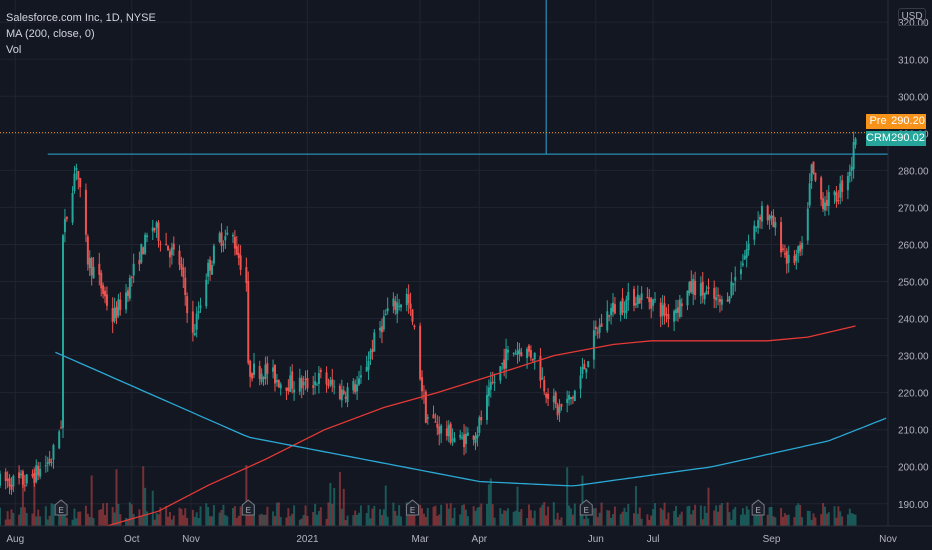 This screenshot has height=550, width=932. What do you see at coordinates (480, 539) in the screenshot?
I see `time-tick-label: Apr` at bounding box center [480, 539].